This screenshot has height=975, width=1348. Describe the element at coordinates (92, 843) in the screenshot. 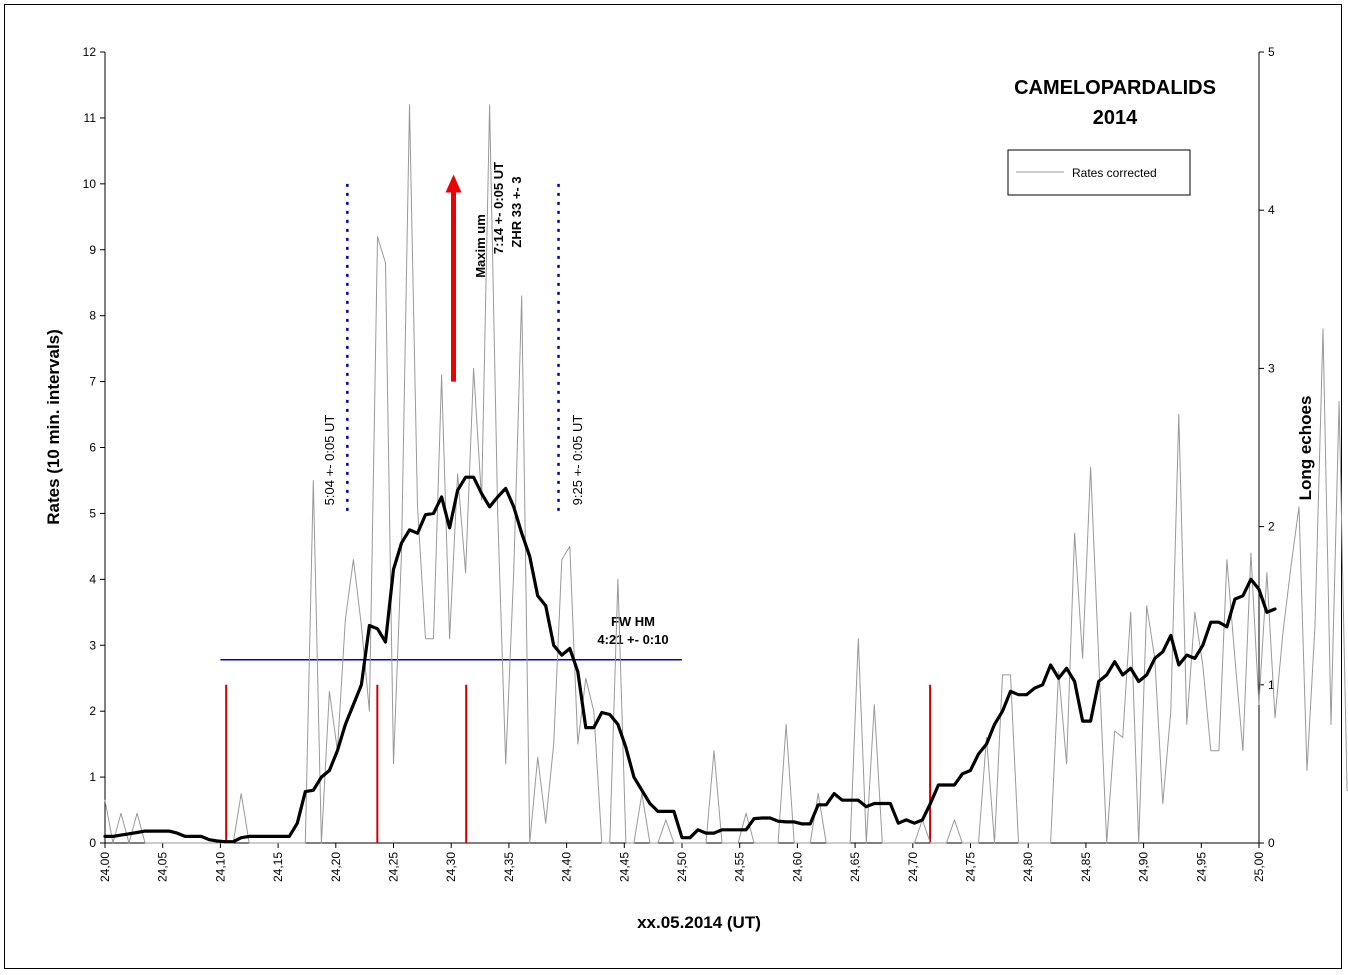

I see `y-tick-label: 0` at that location.